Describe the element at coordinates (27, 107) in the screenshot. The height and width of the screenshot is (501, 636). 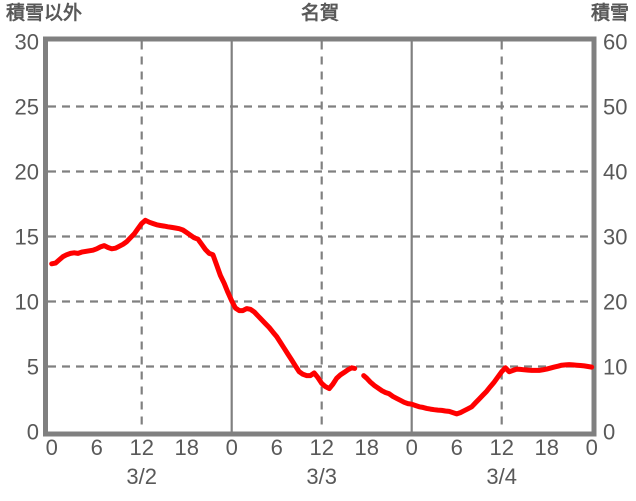
I see `left-axis-tick-label: 25` at that location.